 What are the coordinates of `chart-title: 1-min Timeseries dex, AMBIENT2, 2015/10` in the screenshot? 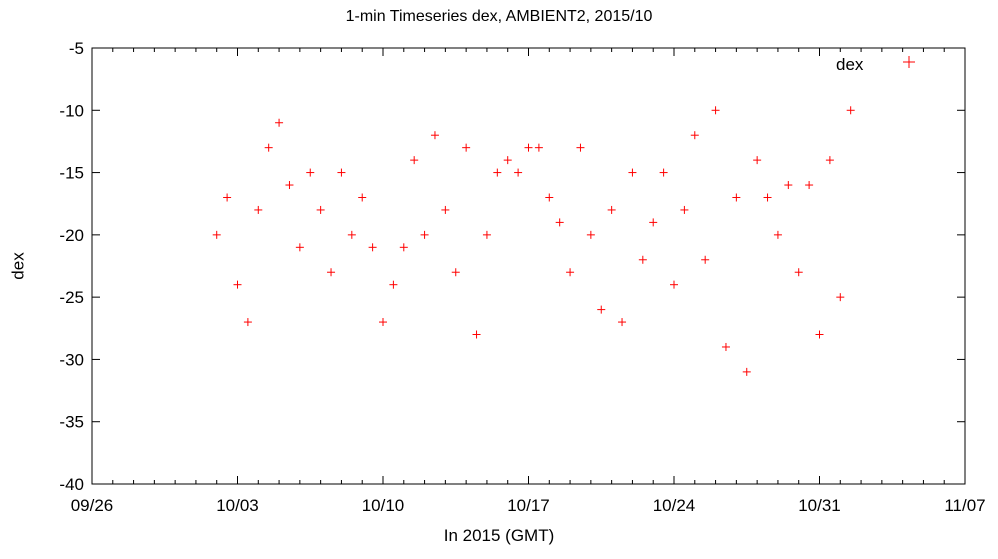 It's located at (499, 16).